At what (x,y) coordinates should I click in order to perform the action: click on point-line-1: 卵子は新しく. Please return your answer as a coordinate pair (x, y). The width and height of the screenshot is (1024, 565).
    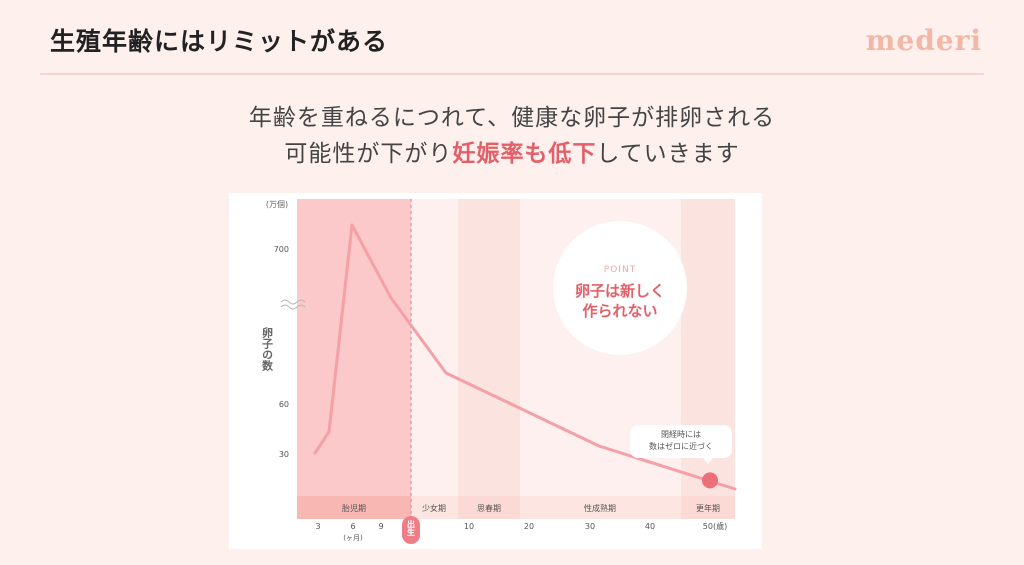
    Looking at the image, I should click on (619, 291).